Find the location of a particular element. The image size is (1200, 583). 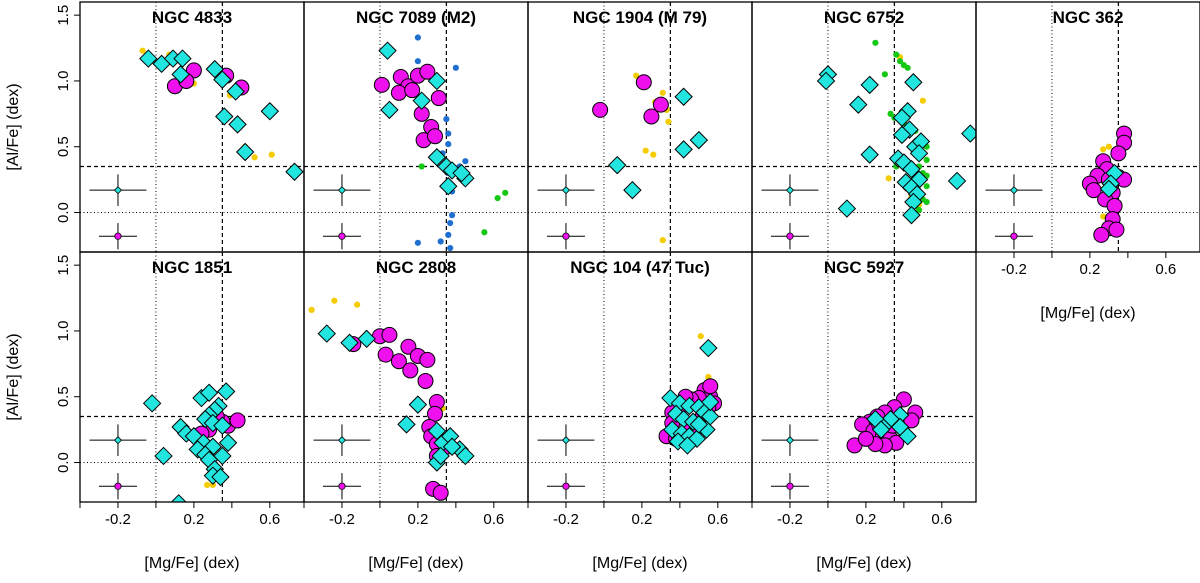

y-tick-label: 1.0 is located at coordinates (63, 81).